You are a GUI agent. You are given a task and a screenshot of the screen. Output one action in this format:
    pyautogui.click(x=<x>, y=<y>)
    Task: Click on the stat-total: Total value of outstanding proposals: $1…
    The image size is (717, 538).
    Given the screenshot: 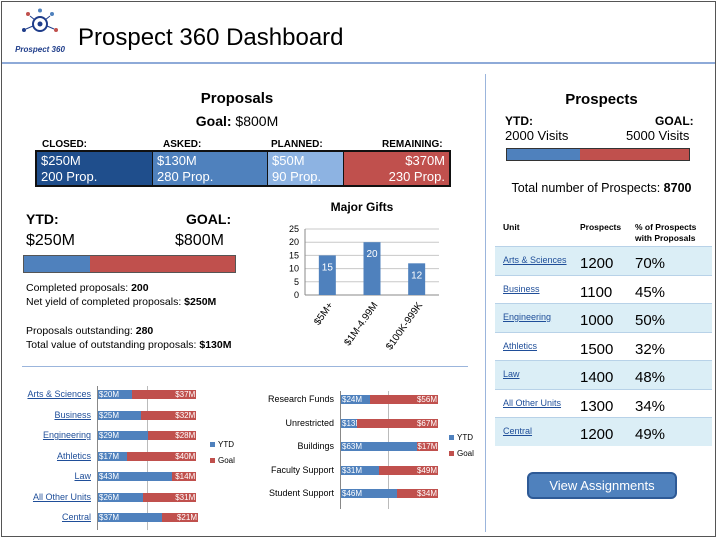 What is the action you would take?
    pyautogui.click(x=128, y=345)
    